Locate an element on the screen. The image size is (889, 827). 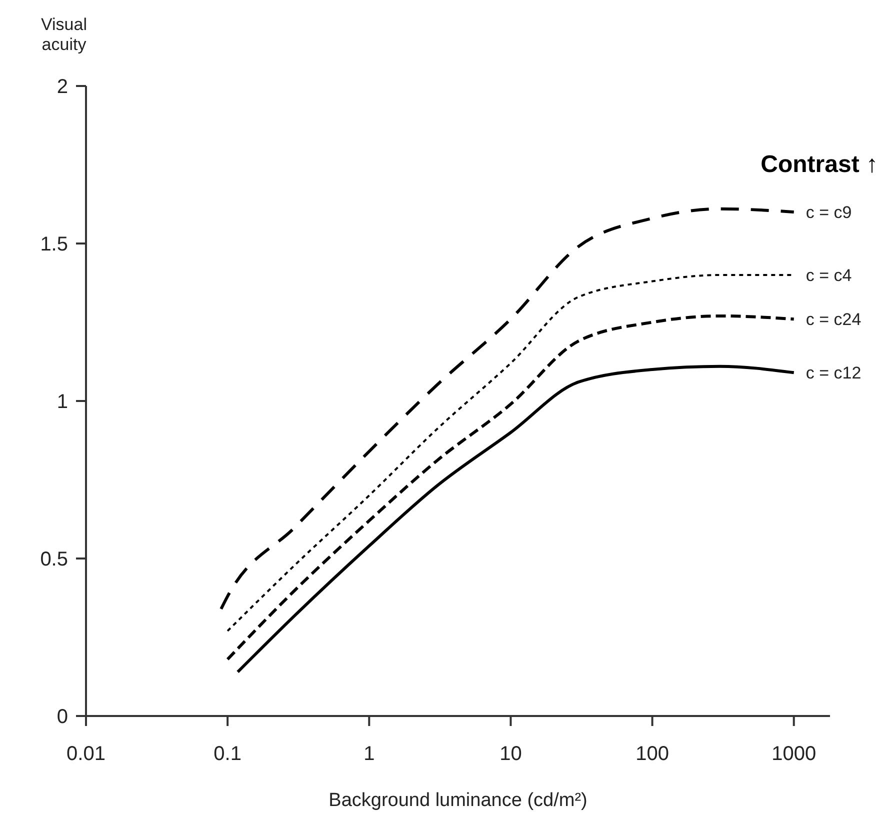
series-label: c = c24 is located at coordinates (834, 320).